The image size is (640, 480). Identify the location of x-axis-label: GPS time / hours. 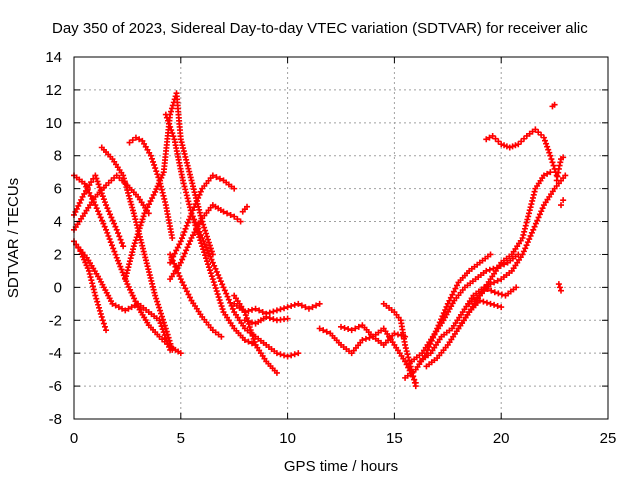
(341, 466).